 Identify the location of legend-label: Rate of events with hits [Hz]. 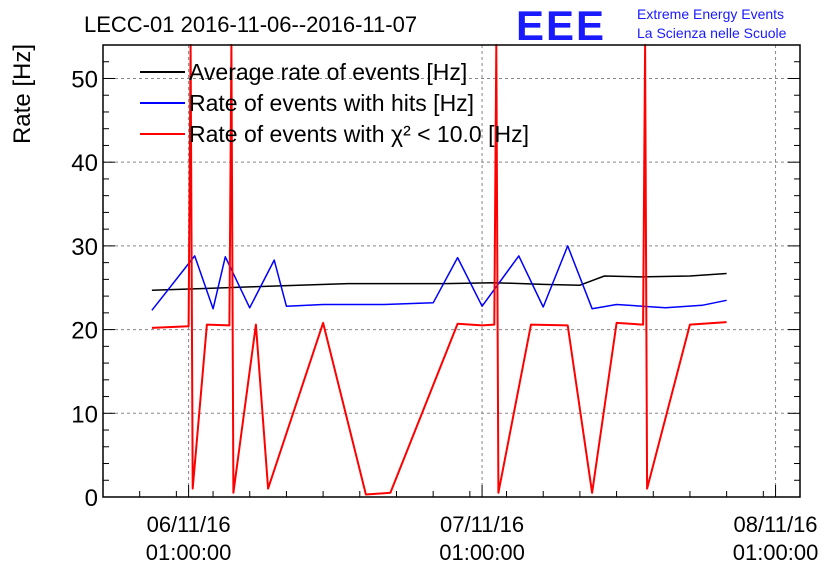
(331, 103).